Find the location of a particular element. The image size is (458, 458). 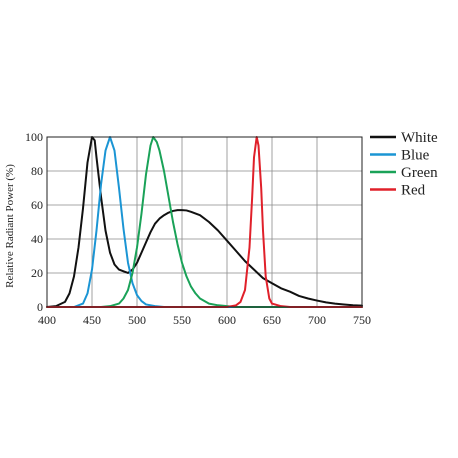

x-tick-label: 750 is located at coordinates (362, 320).